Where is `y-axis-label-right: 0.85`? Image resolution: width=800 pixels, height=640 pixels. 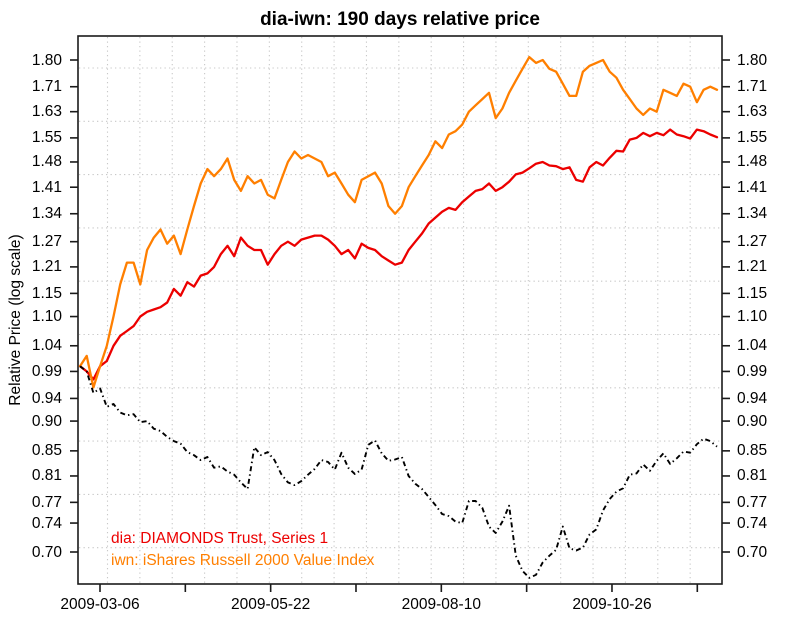
y-axis-label-right: 0.85 is located at coordinates (752, 451).